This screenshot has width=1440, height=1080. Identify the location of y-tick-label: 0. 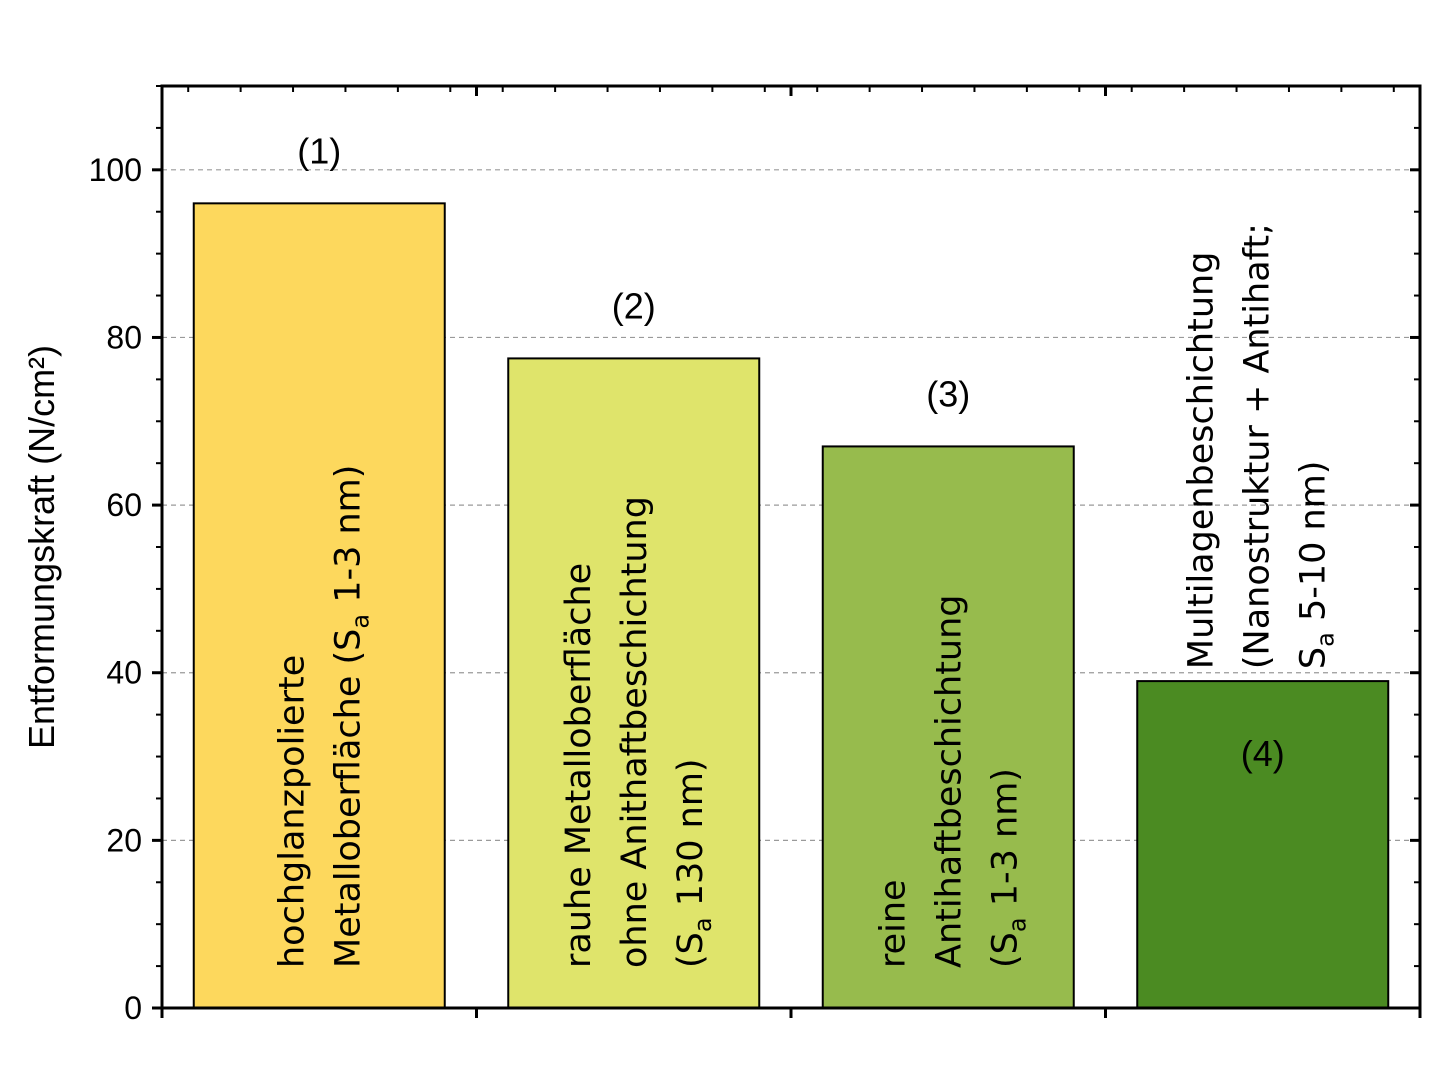
(133, 1008).